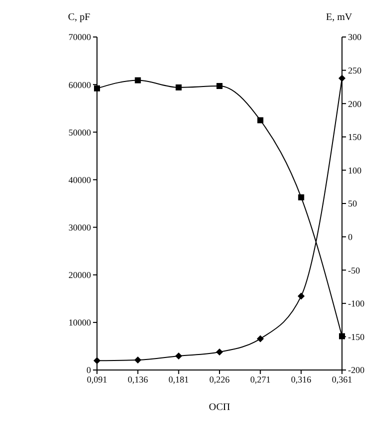  What do you see at coordinates (80, 85) in the screenshot?
I see `y-tick-label: 60000` at bounding box center [80, 85].